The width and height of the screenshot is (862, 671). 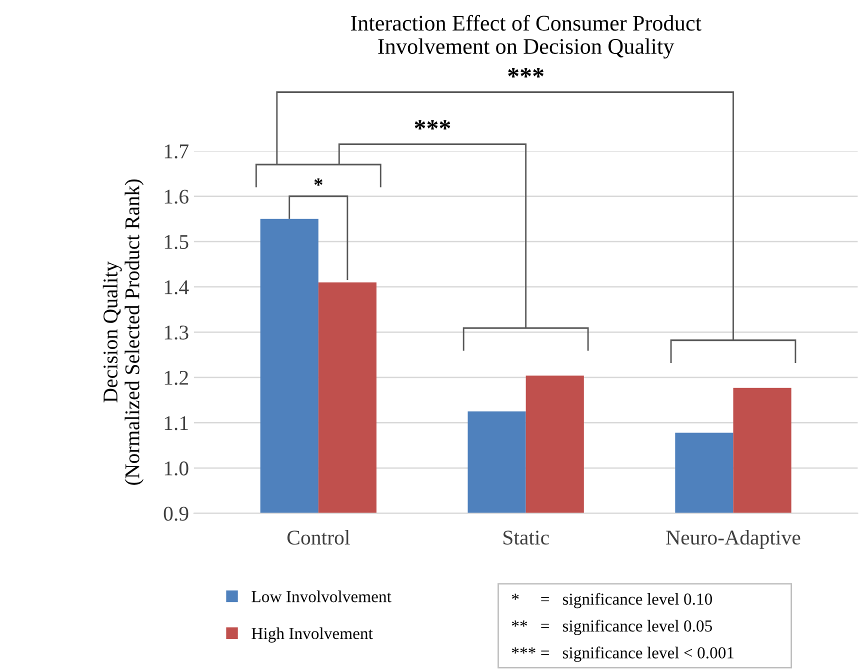 I want to click on x-tick-label: Neuro-Adaptive, so click(x=733, y=539).